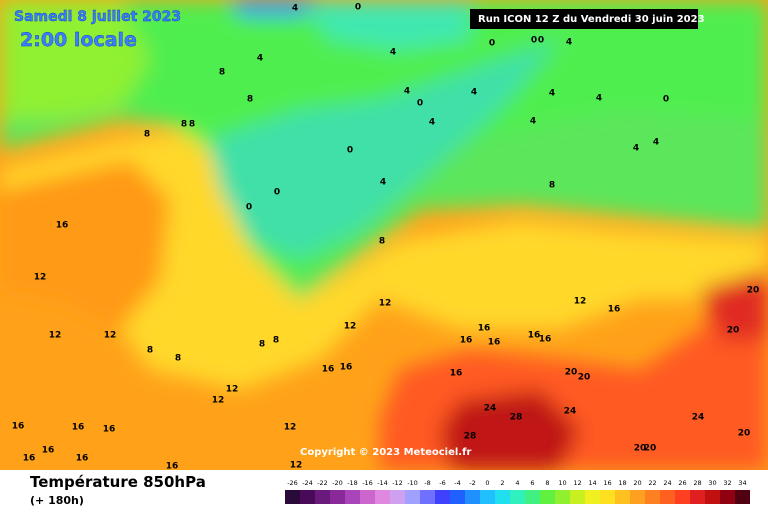 This screenshot has width=768, height=512. What do you see at coordinates (622, 483) in the screenshot?
I see `colorbar-label: 18` at bounding box center [622, 483].